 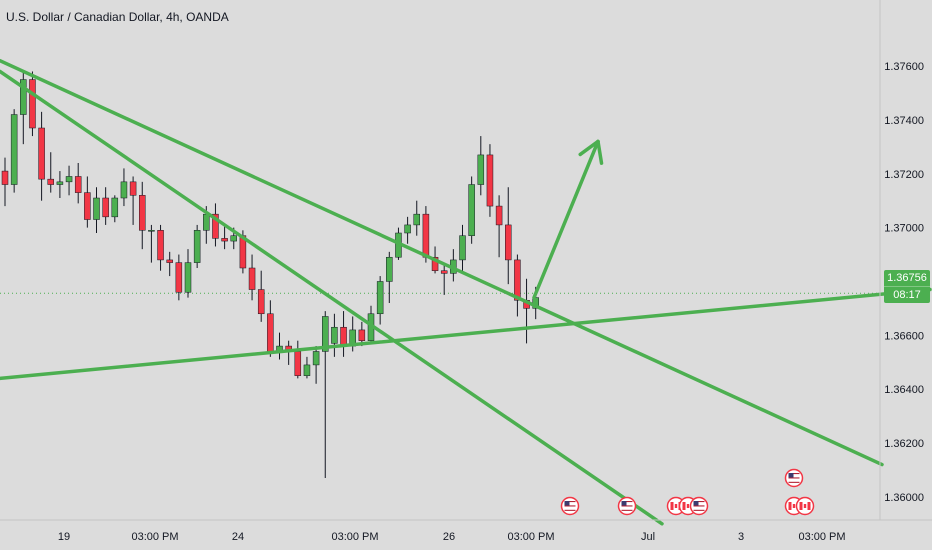 What do you see at coordinates (238, 537) in the screenshot?
I see `time-tick-label: 24` at bounding box center [238, 537].